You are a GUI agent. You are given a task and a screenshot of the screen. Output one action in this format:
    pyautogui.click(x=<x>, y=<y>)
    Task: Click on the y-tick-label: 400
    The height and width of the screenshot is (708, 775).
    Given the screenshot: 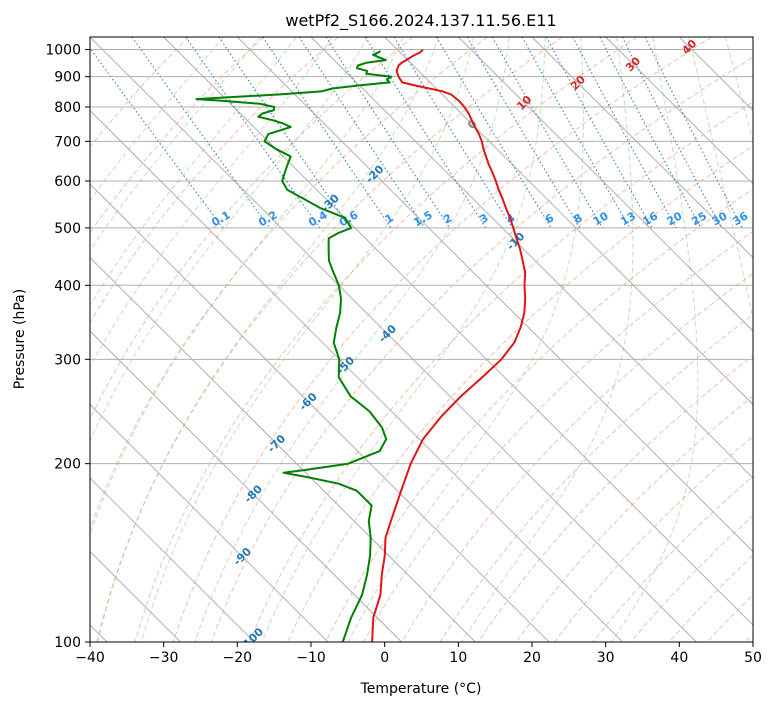 What is the action you would take?
    pyautogui.click(x=67, y=286)
    